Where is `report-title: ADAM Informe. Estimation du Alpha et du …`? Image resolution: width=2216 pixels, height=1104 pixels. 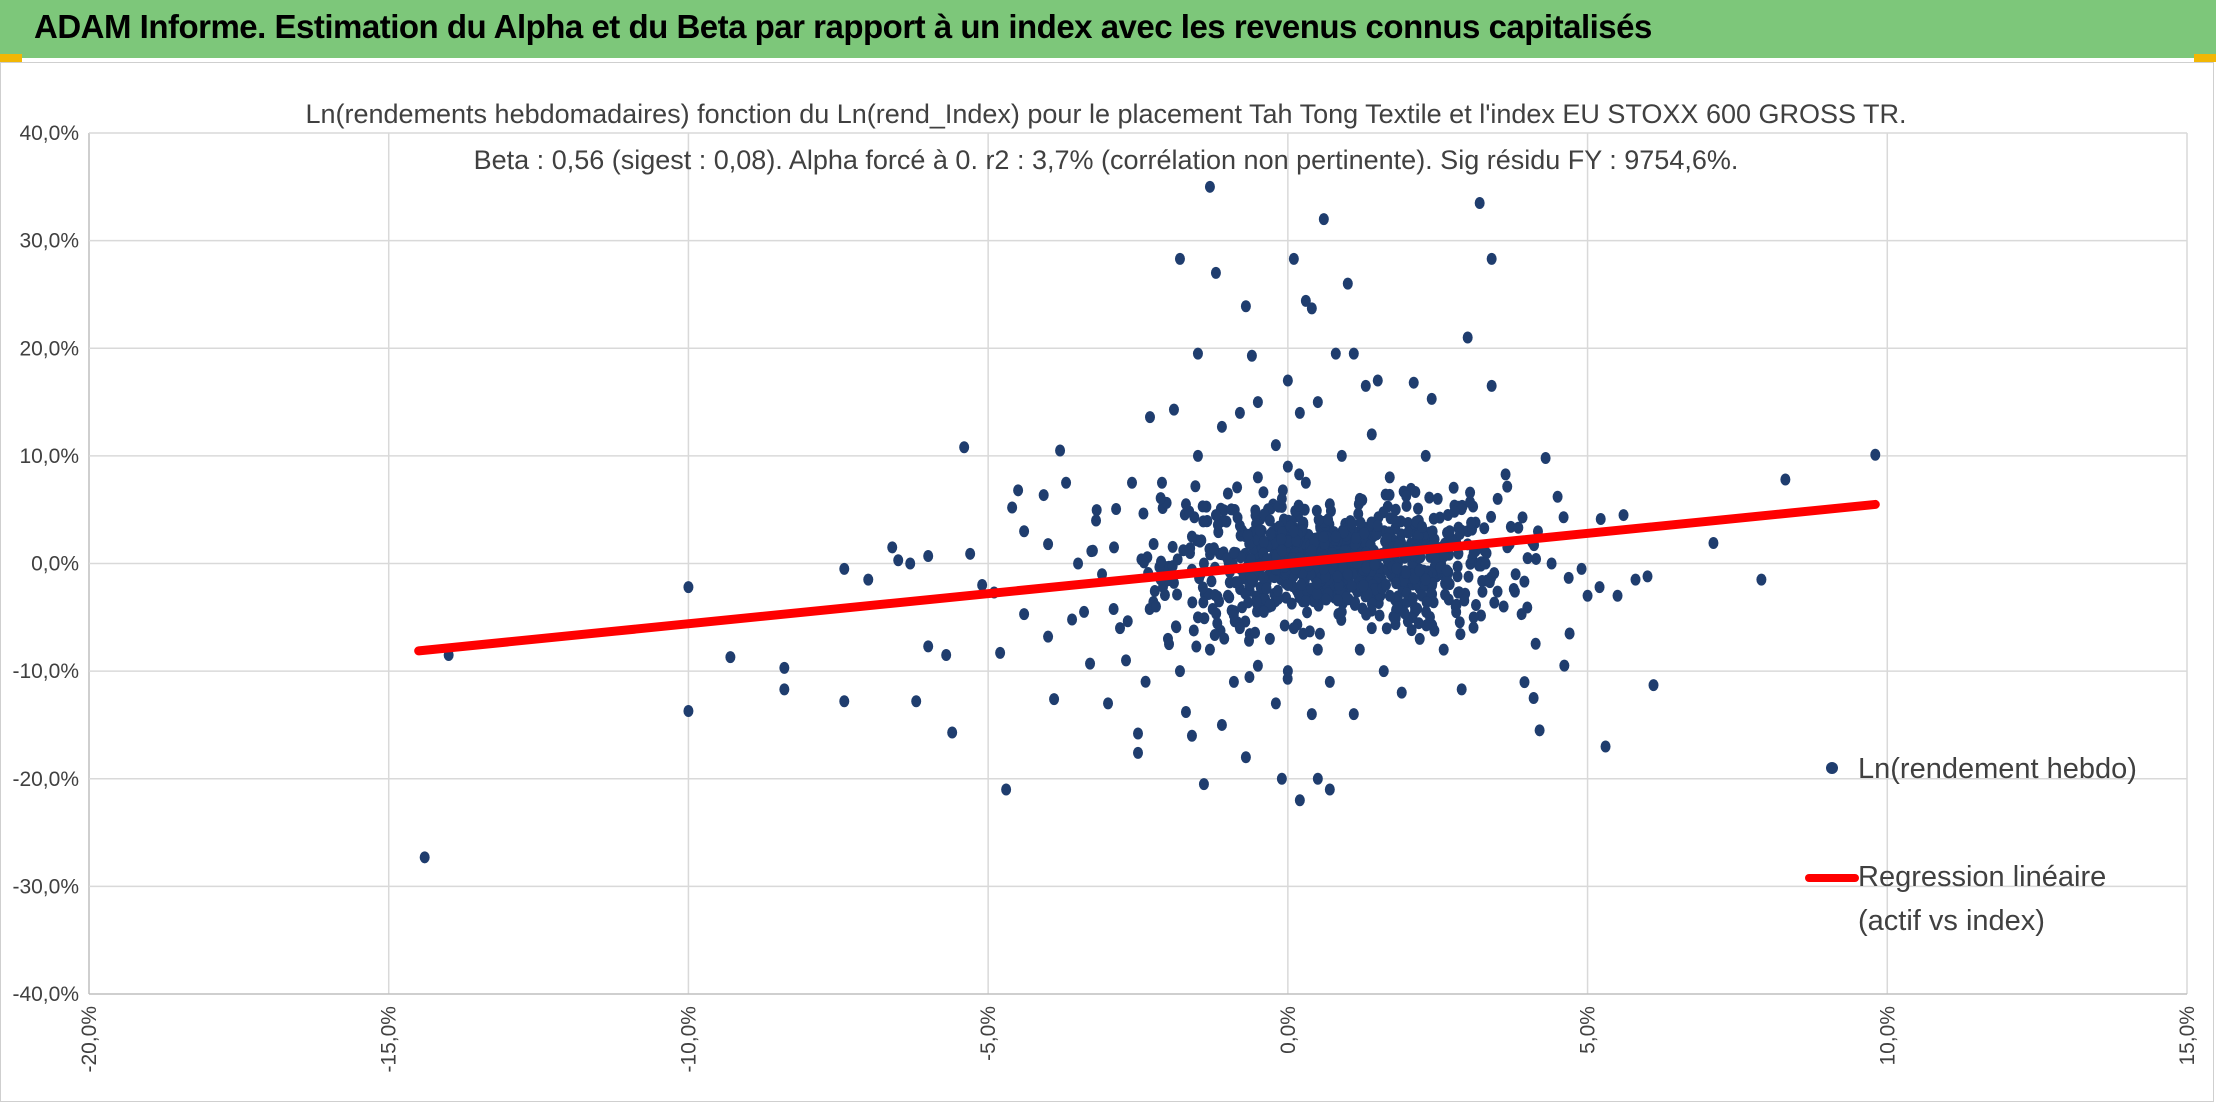
report-title: ADAM Informe. Estimation du Alpha et du … is located at coordinates (843, 26).